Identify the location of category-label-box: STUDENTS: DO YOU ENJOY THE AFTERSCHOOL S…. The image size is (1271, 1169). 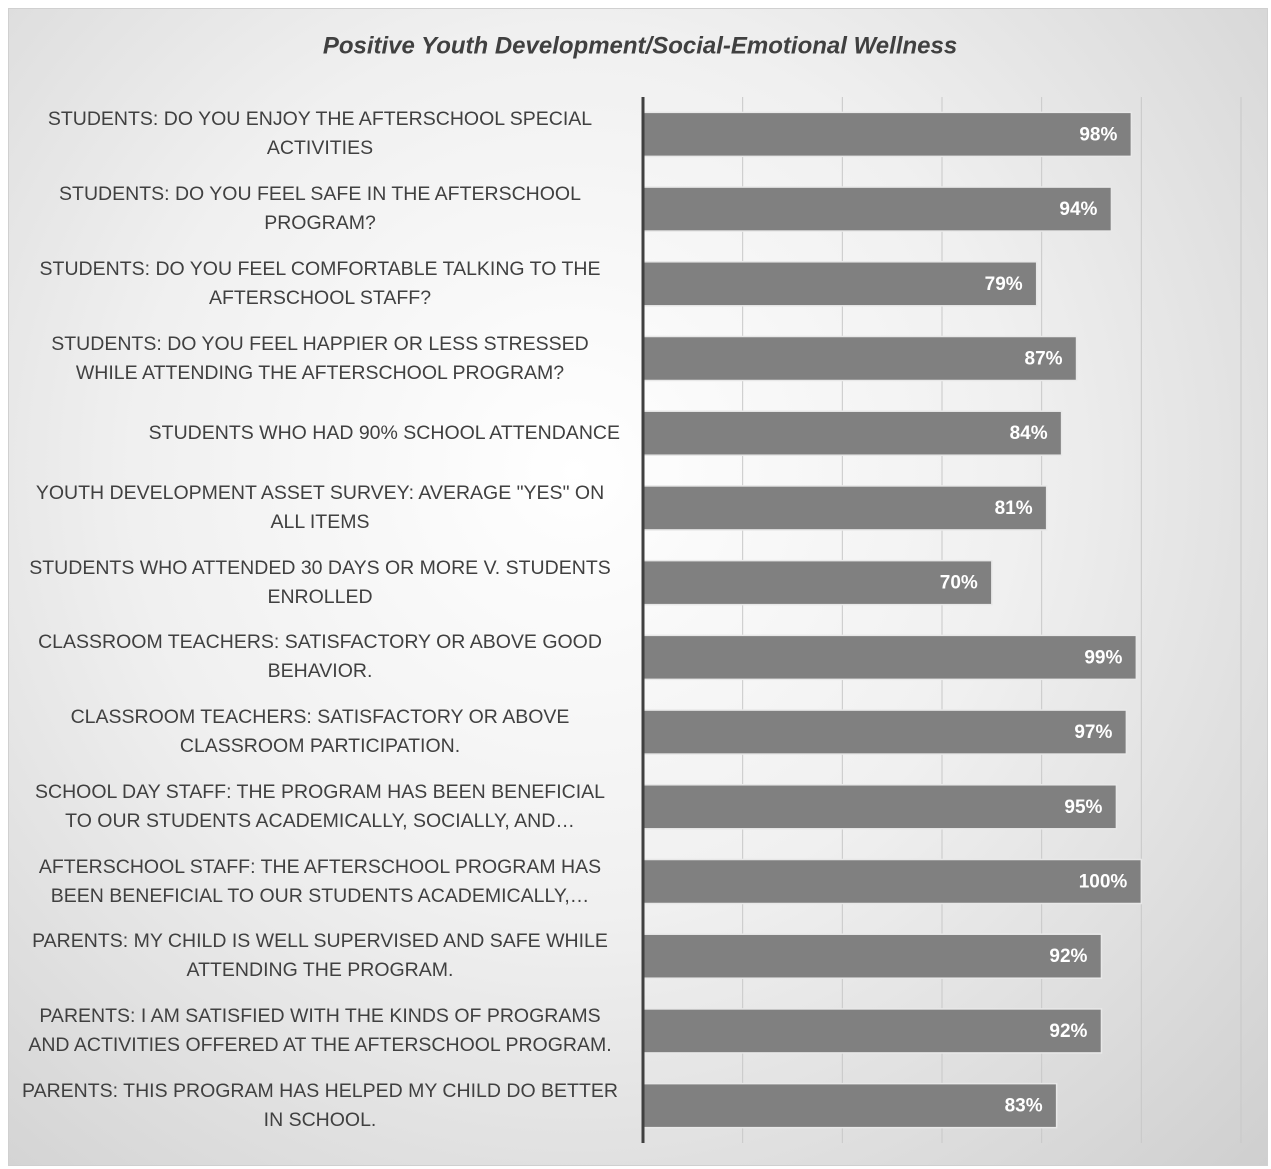
(320, 134).